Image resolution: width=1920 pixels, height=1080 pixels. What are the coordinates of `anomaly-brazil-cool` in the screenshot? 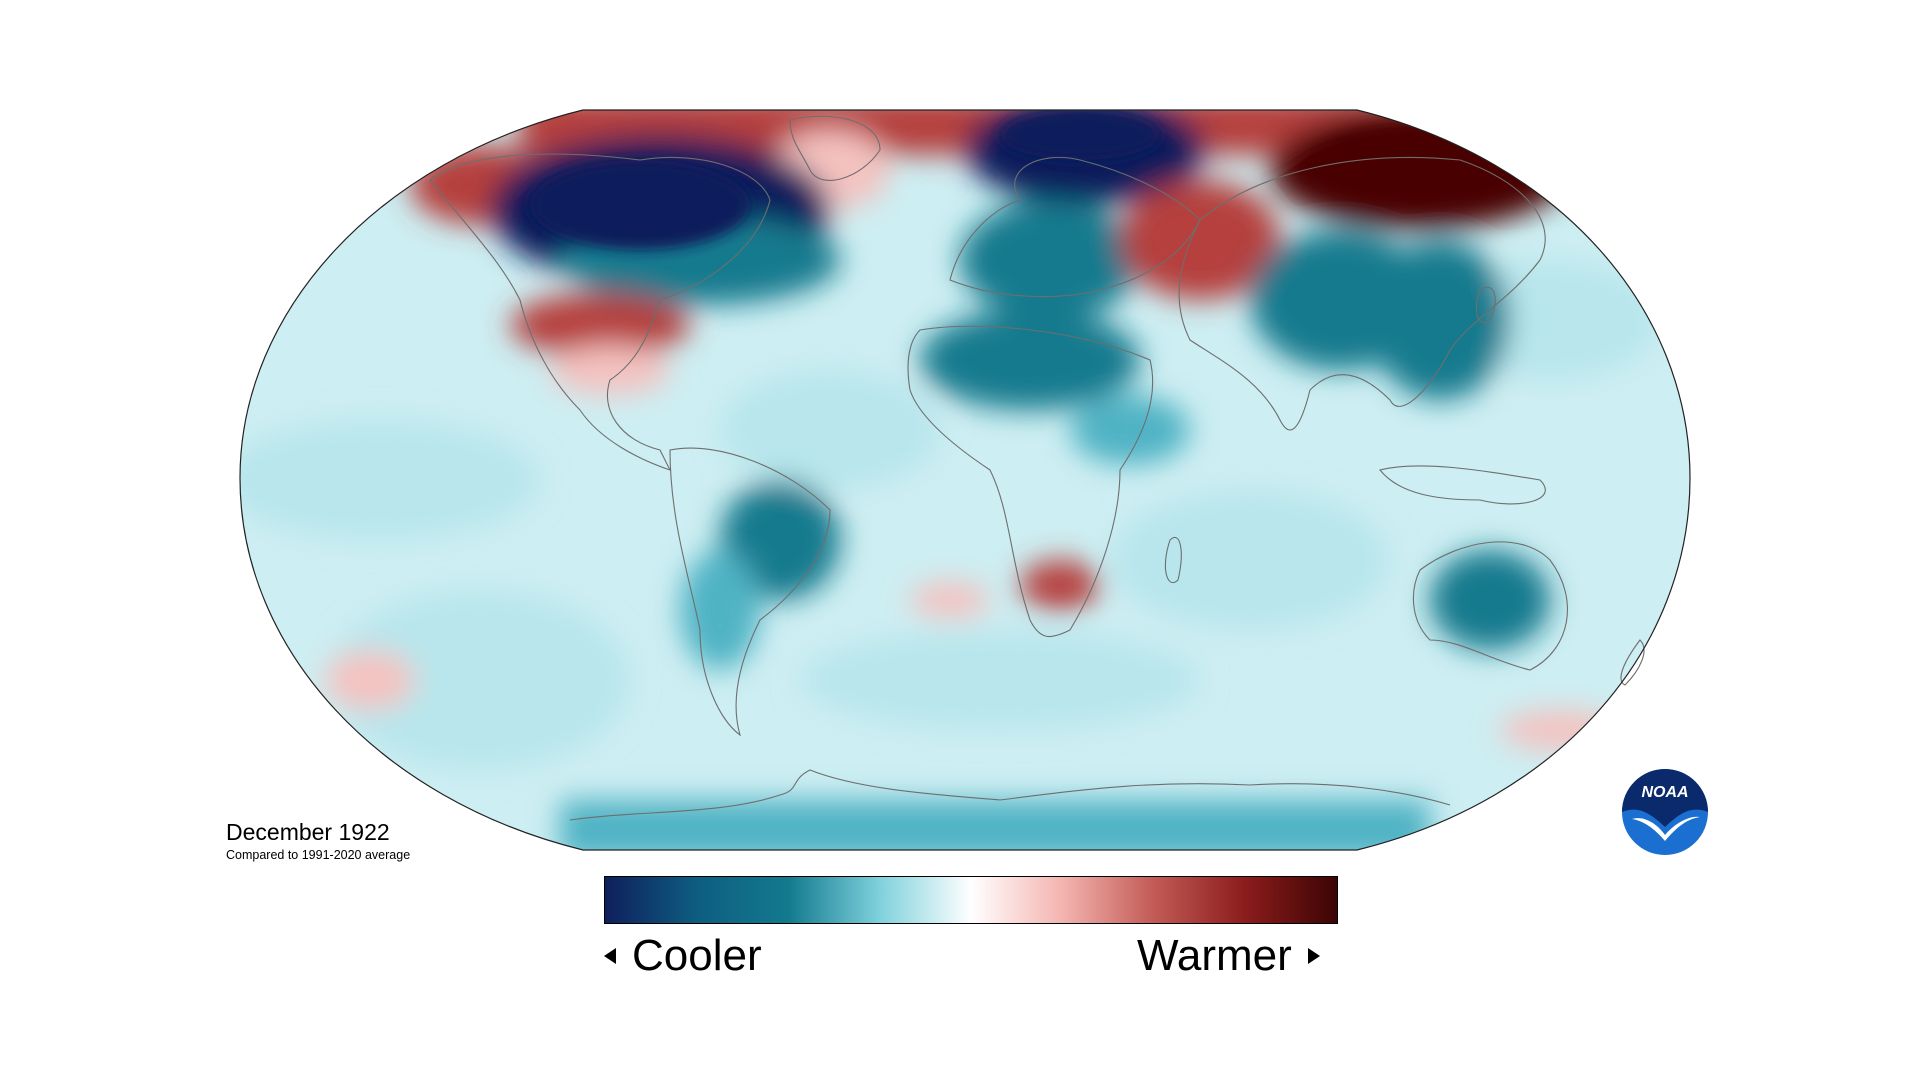 It's located at (780, 540).